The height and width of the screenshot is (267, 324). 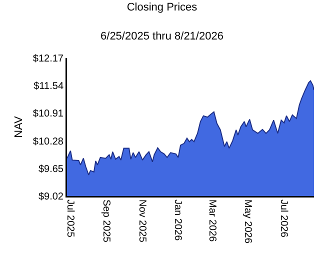 What do you see at coordinates (49, 86) in the screenshot?
I see `y-tick-label: $11.54` at bounding box center [49, 86].